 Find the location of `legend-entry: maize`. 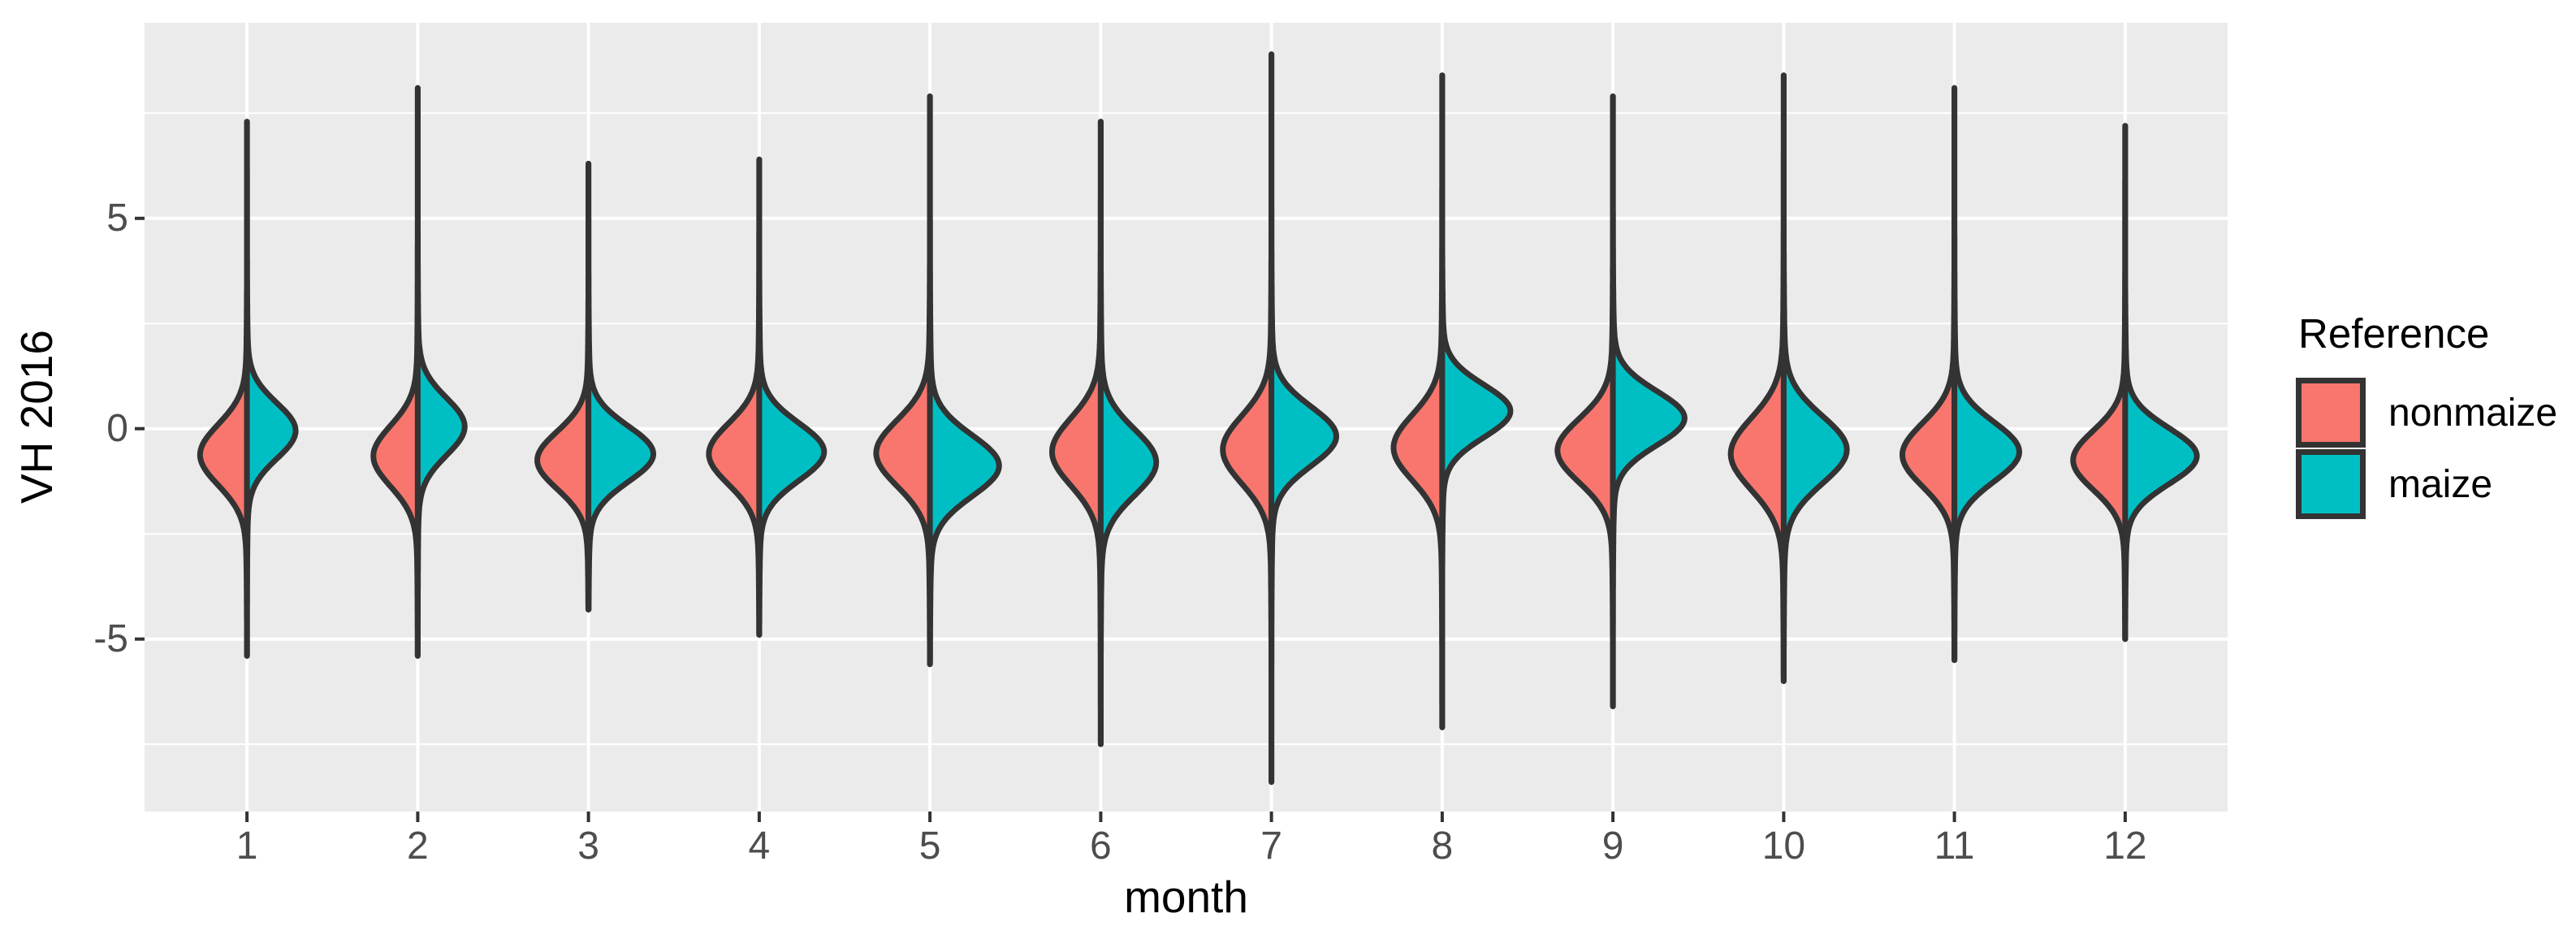

legend-entry: maize is located at coordinates (2436, 484).